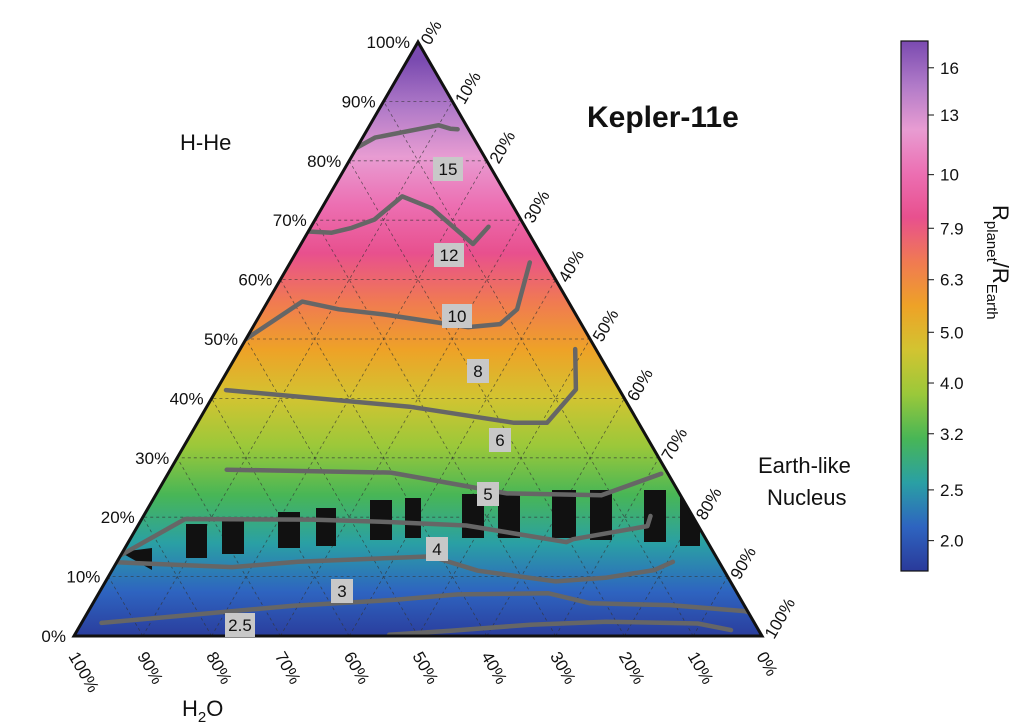 The height and width of the screenshot is (724, 1014). I want to click on contour-label-text: 12, so click(449, 255).